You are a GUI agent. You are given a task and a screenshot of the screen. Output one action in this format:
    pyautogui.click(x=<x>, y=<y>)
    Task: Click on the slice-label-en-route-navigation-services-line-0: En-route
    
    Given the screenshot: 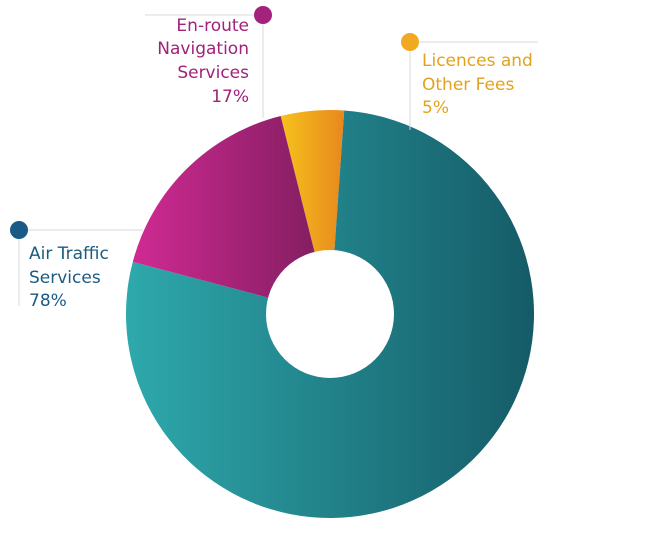 What is the action you would take?
    pyautogui.click(x=212, y=26)
    